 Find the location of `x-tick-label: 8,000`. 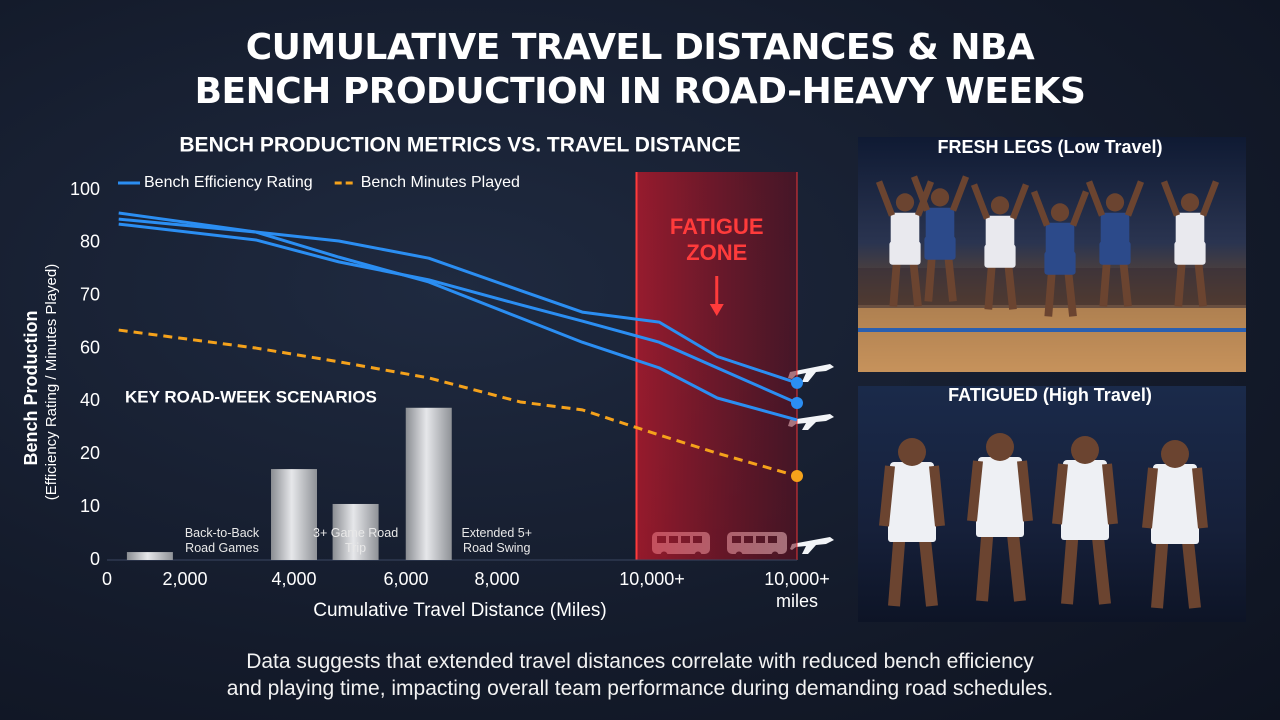

x-tick-label: 8,000 is located at coordinates (497, 579).